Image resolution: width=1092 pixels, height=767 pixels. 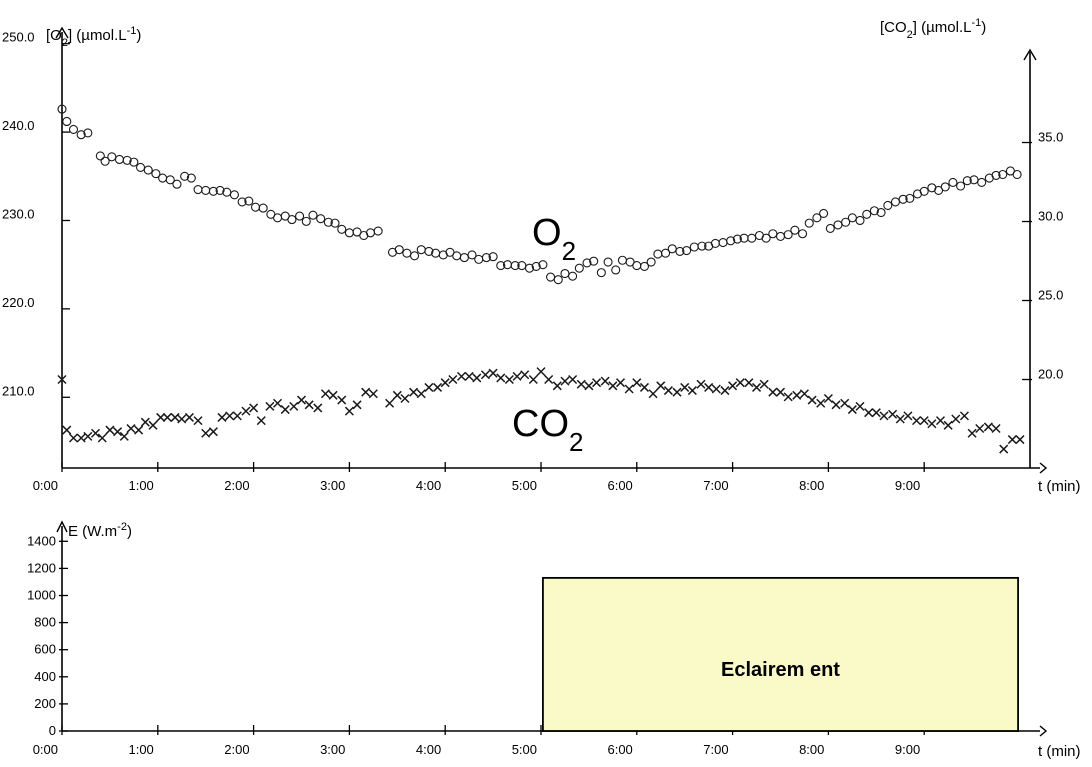 I want to click on y-right-title-sup: -1, so click(x=976, y=23).